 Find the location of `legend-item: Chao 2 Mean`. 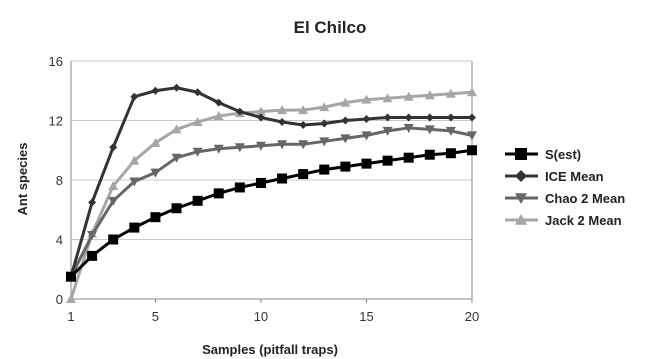

legend-item: Chao 2 Mean is located at coordinates (565, 198).